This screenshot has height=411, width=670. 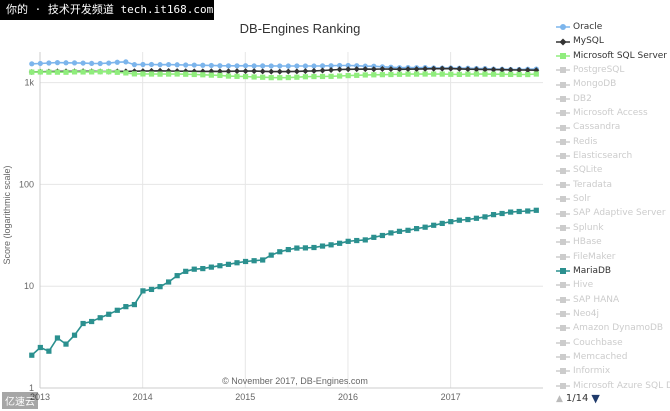 What do you see at coordinates (245, 397) in the screenshot?
I see `x-tick-label: 2015` at bounding box center [245, 397].